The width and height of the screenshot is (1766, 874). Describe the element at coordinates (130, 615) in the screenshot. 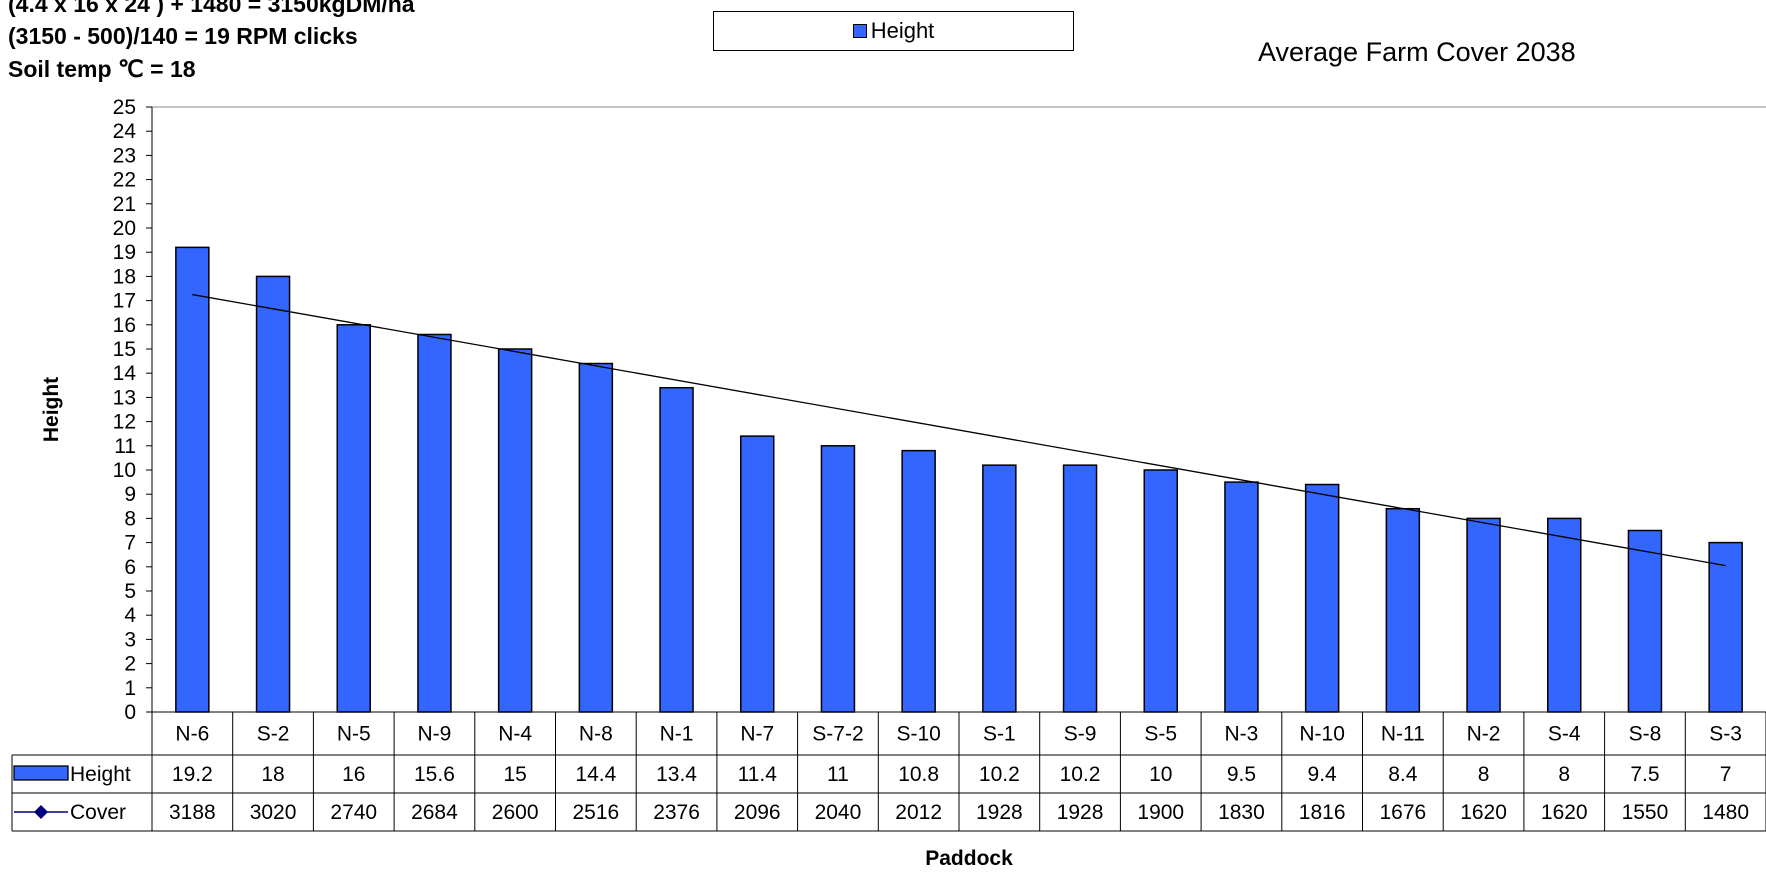

I see `y-tick-label: 4` at that location.